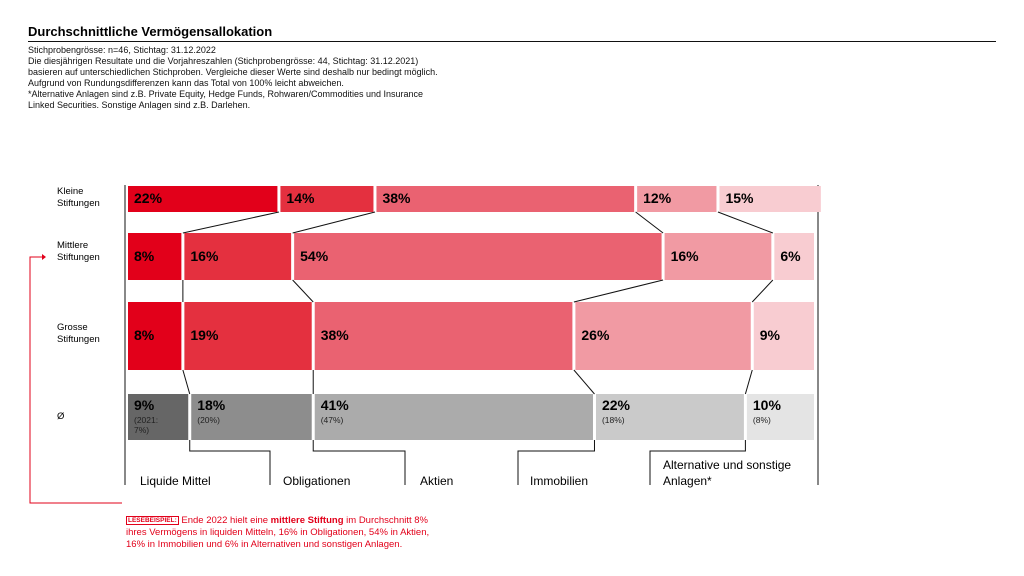 The width and height of the screenshot is (1024, 576). I want to click on category-label: Grosse Stiftungen, so click(78, 333).